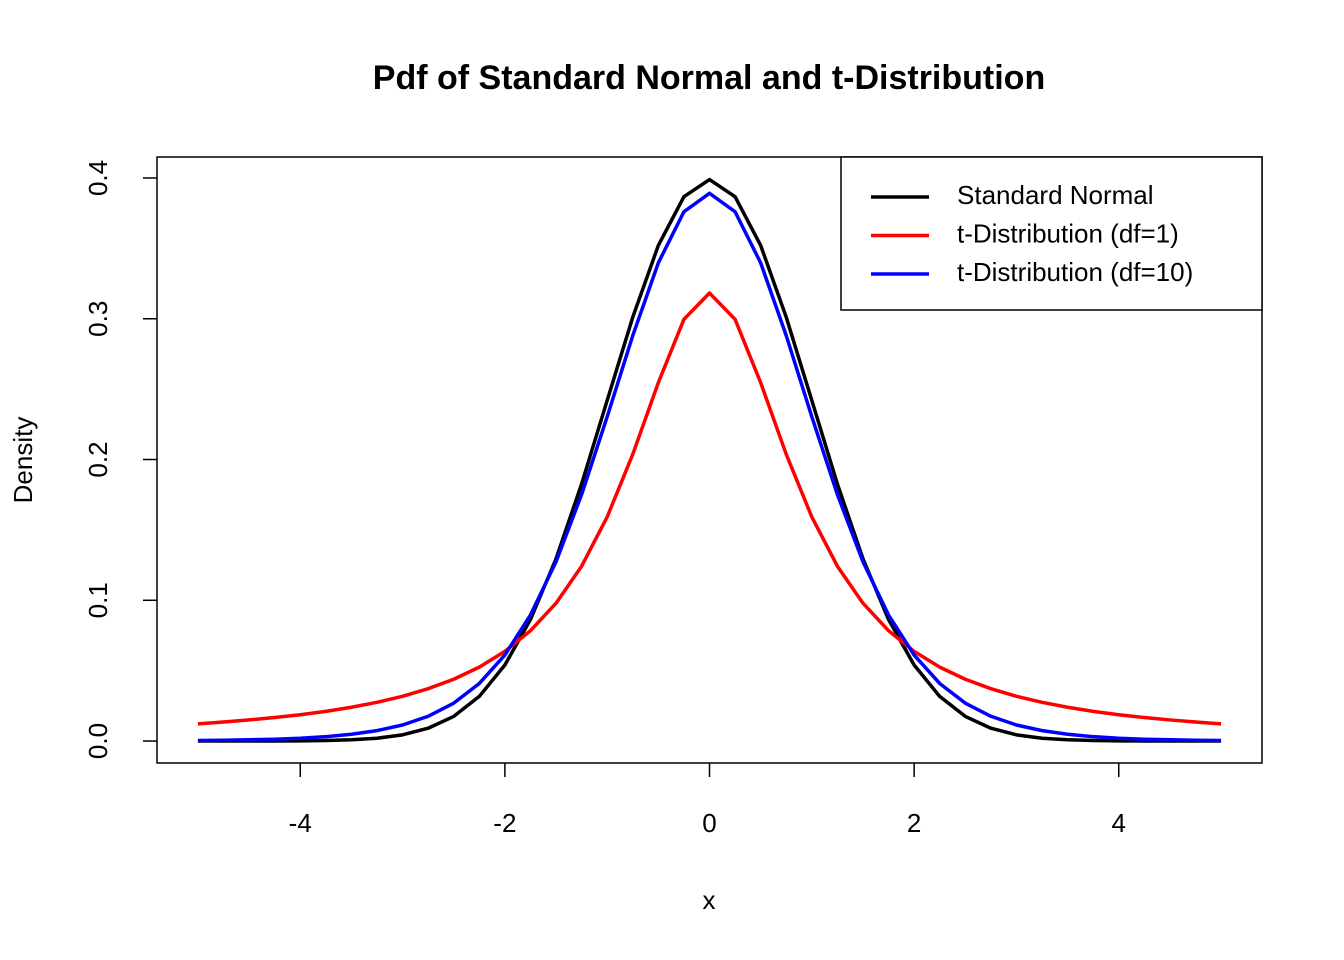 The height and width of the screenshot is (960, 1344). Describe the element at coordinates (98, 319) in the screenshot. I see `y-tick-label: 0.3` at that location.